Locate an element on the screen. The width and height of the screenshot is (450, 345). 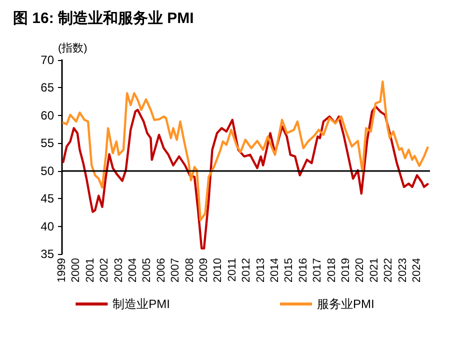
x-tick-label: 2000 is located at coordinates (76, 270).